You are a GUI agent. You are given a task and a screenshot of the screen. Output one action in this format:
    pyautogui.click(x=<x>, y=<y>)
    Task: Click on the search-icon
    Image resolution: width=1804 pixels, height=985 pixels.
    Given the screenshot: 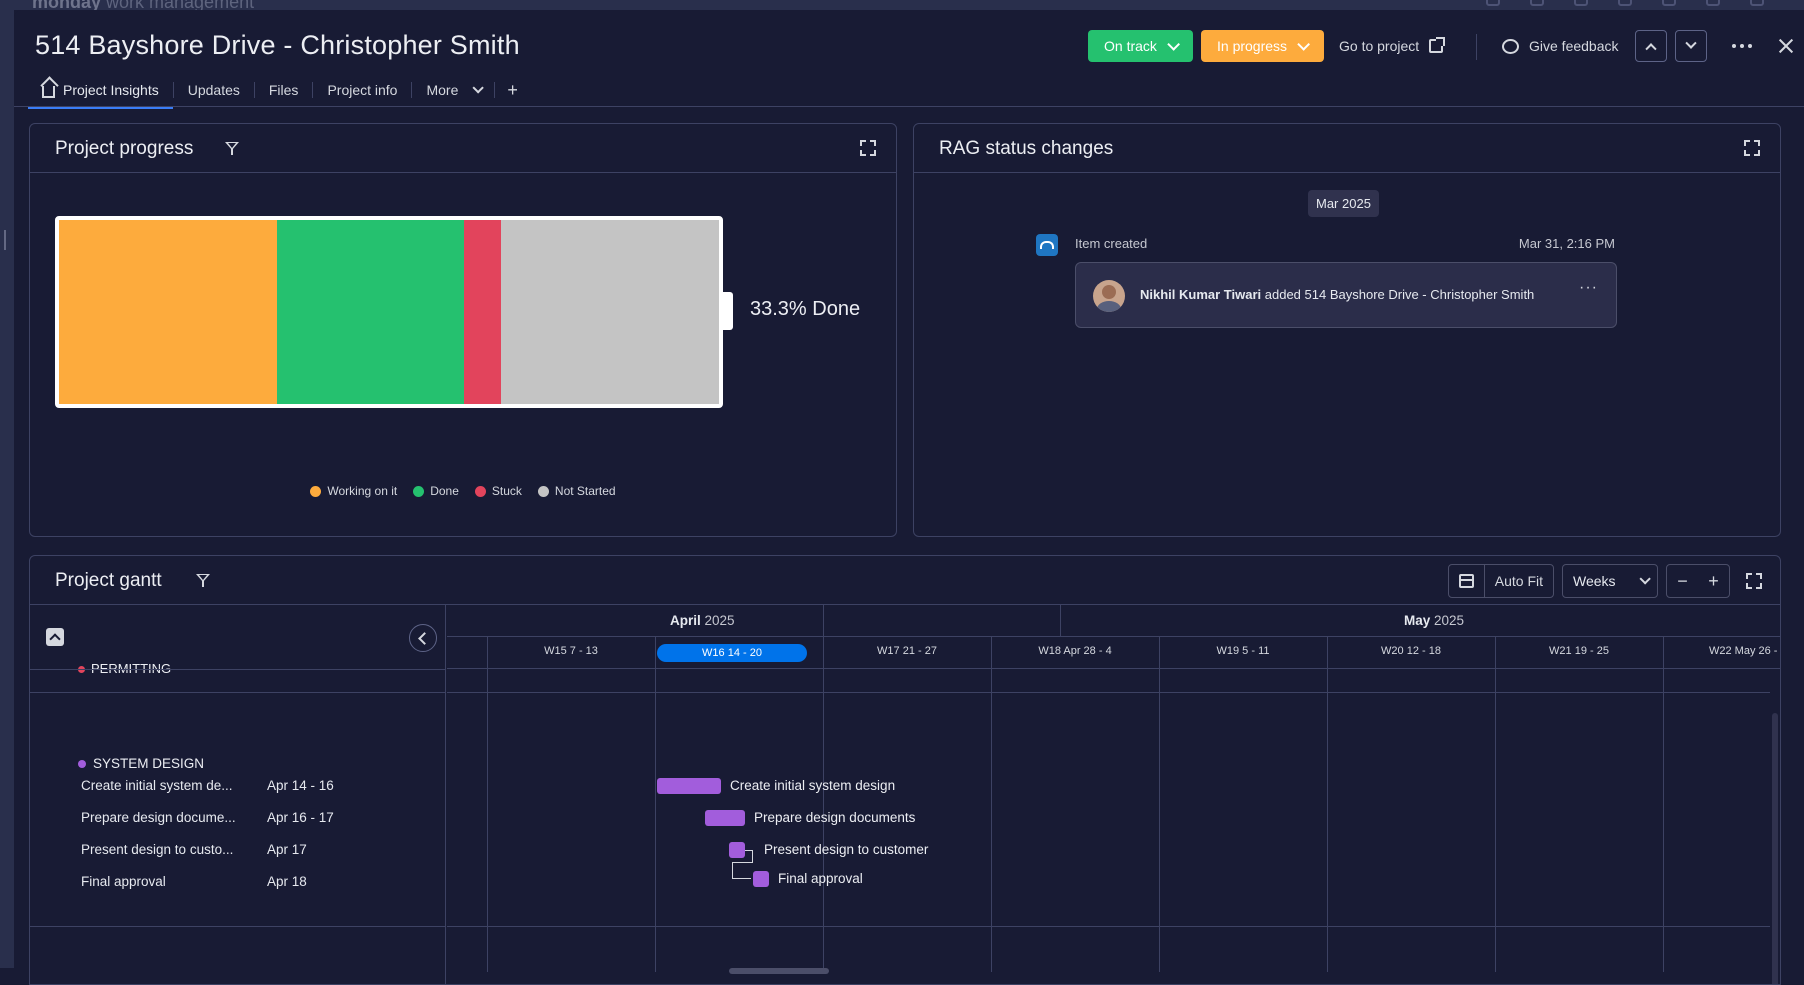 What is the action you would take?
    pyautogui.click(x=1669, y=3)
    